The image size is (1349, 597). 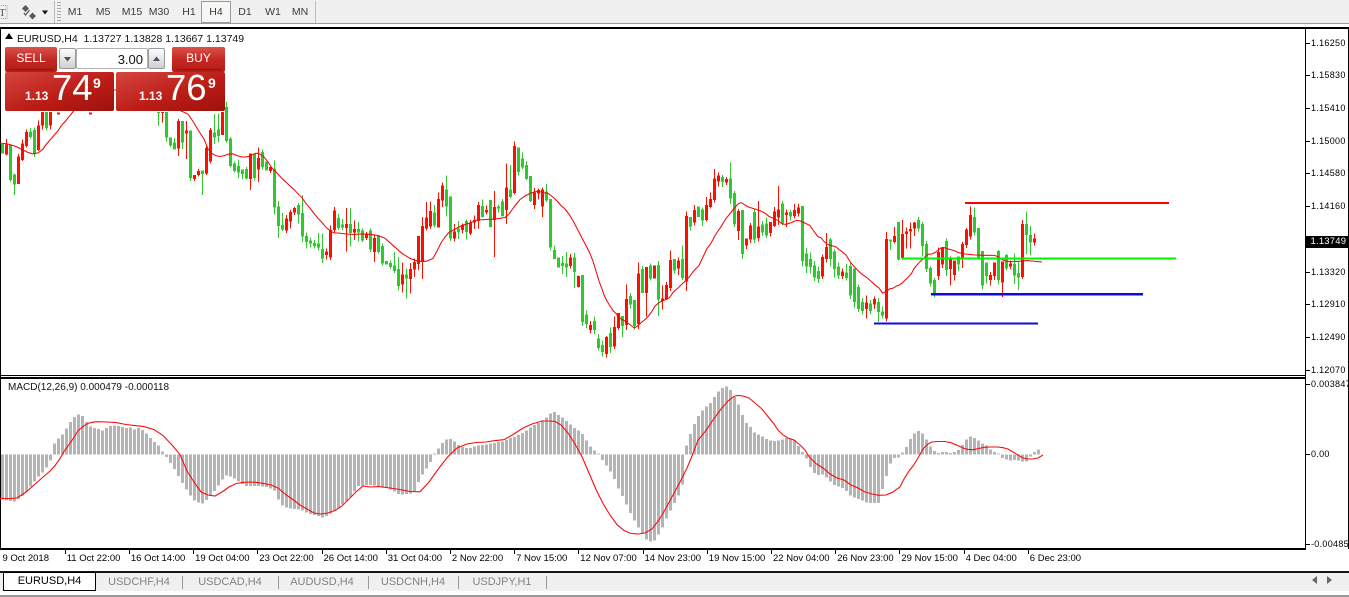 I want to click on svg-text: T, so click(x=3, y=13).